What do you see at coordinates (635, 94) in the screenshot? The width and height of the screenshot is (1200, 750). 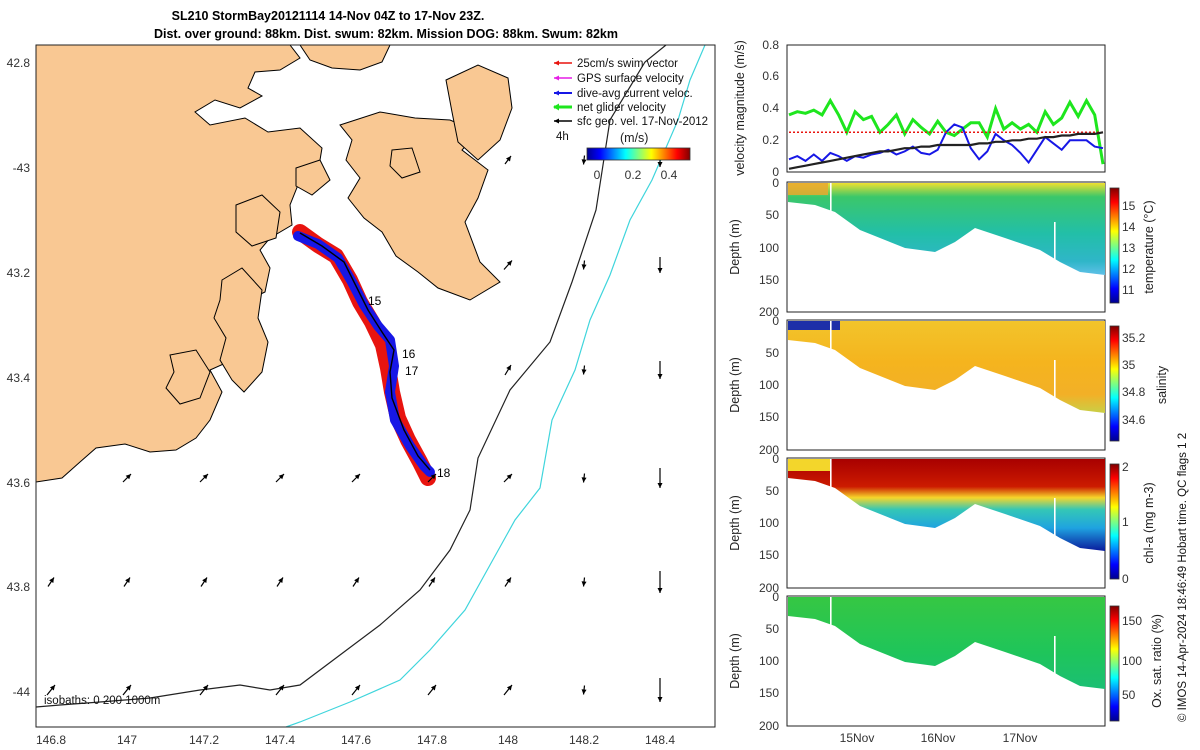 I see `legend-label-current: dive-avg current veloc.` at bounding box center [635, 94].